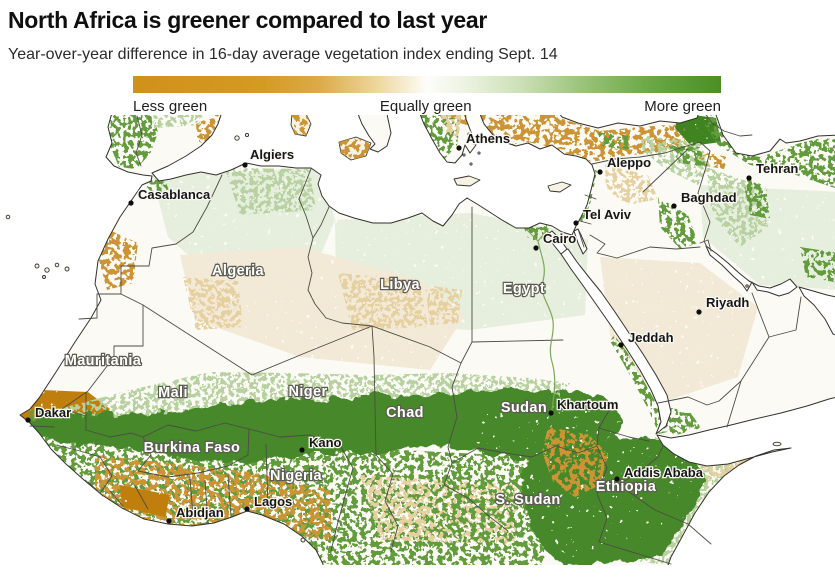 This screenshot has height=580, width=835. What do you see at coordinates (751, 271) in the screenshot?
I see `sea-persian-gulf` at bounding box center [751, 271].